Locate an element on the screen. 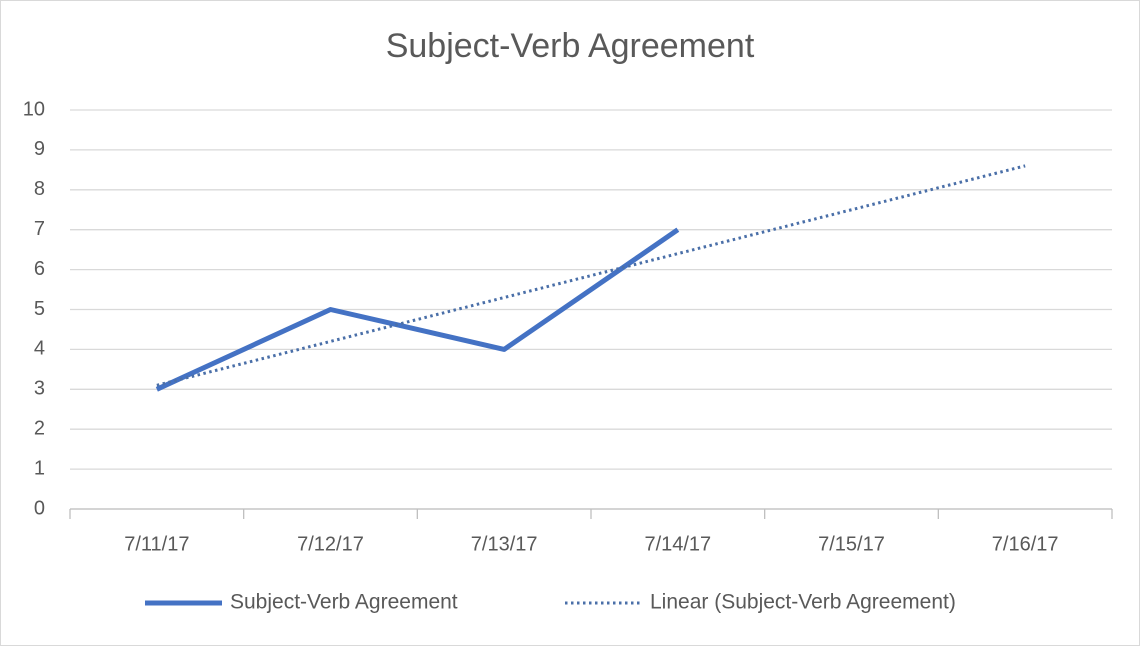 The height and width of the screenshot is (646, 1140). x-tick-label: 7/14/17 is located at coordinates (677, 544).